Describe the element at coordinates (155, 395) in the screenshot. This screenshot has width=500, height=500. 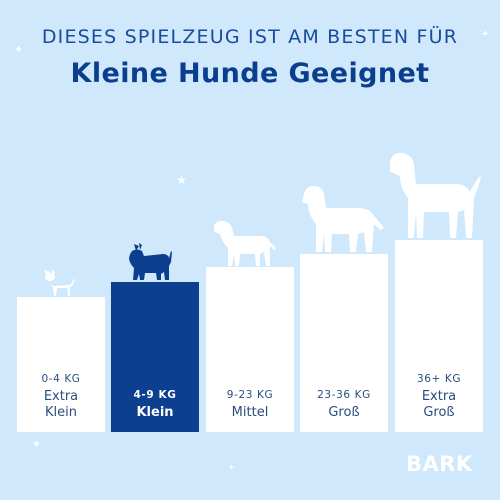
I see `weight-label: 4-9 KG` at that location.